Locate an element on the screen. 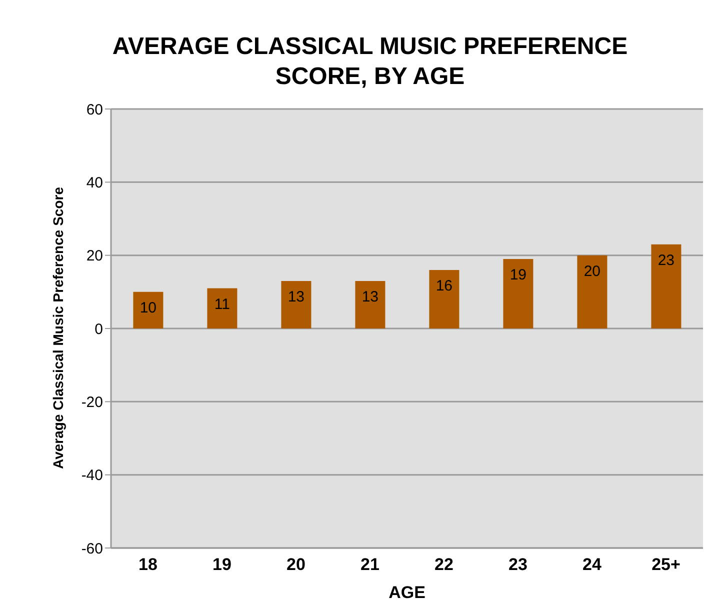  y-tick-label: -60 is located at coordinates (92, 549).